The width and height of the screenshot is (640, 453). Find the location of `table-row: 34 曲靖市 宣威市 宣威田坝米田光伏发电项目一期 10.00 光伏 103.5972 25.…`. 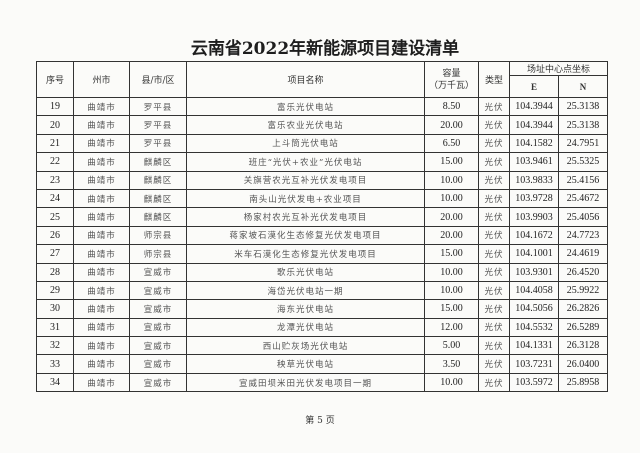

table-row: 34 曲靖市 宣威市 宣威田坝米田光伏发电项目一期 10.00 光伏 103.5972 25.… is located at coordinates (322, 382).